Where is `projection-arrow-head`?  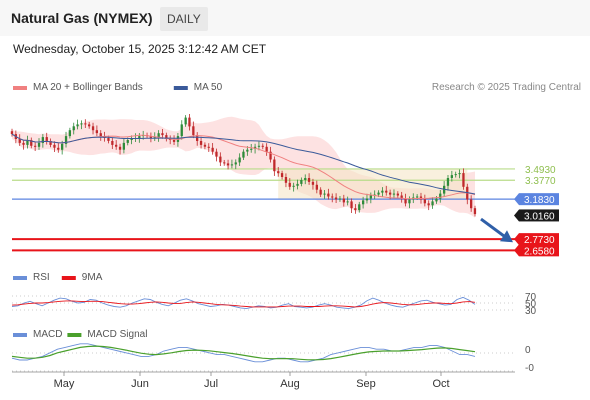
projection-arrow-head is located at coordinates (506, 236).